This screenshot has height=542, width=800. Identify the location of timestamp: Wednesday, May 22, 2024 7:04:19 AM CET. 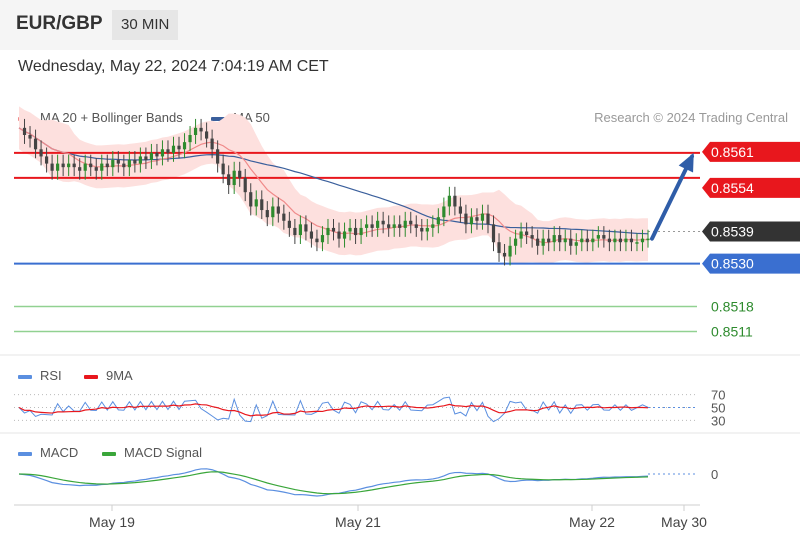
(173, 66).